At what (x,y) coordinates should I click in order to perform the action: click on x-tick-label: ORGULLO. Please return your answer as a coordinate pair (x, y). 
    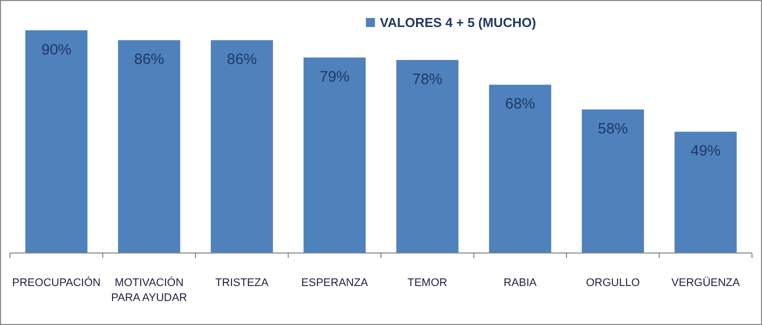
    Looking at the image, I should click on (613, 283).